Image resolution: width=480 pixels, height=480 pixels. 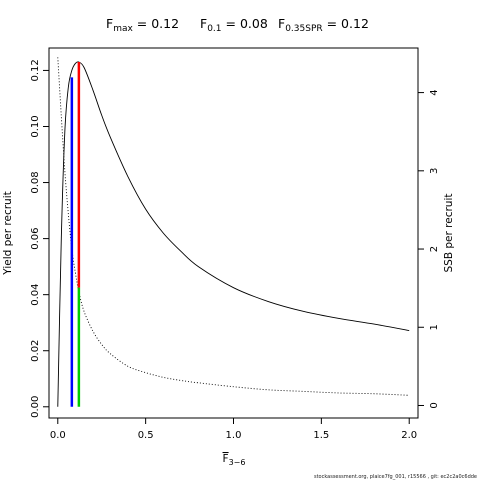 What do you see at coordinates (8, 233) in the screenshot?
I see `y-left-axis-title: Yield per recruit` at bounding box center [8, 233].